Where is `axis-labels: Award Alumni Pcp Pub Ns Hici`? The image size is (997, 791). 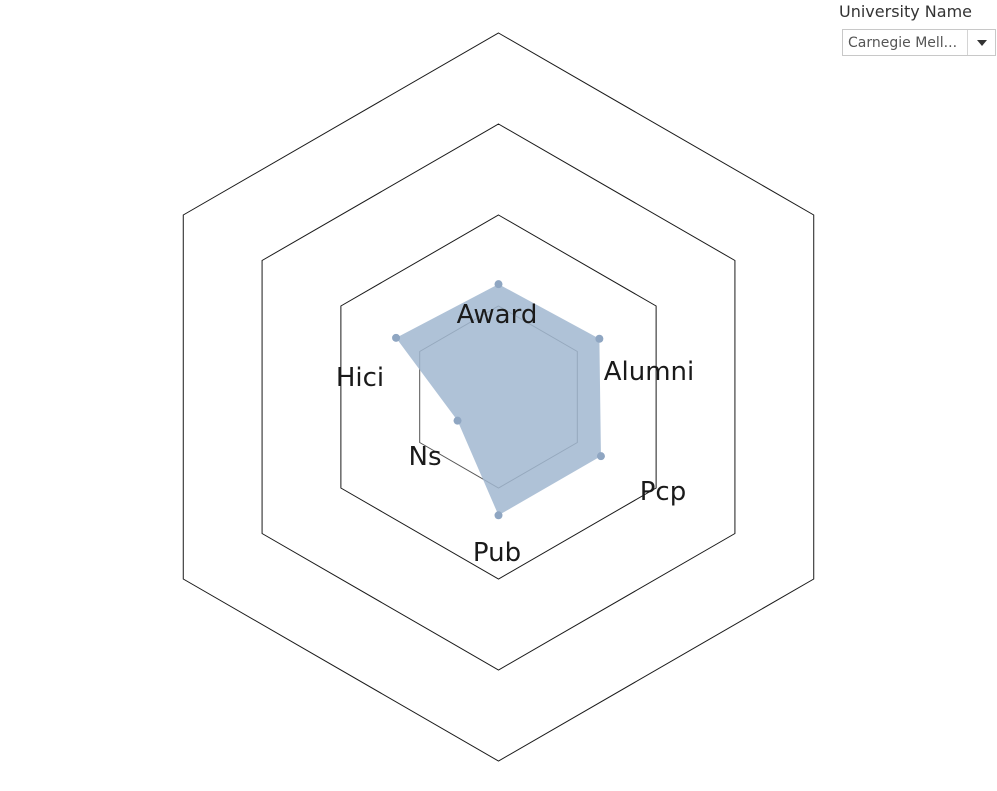
axis-labels: Award Alumni Pcp Pub Ns Hici is located at coordinates (515, 434).